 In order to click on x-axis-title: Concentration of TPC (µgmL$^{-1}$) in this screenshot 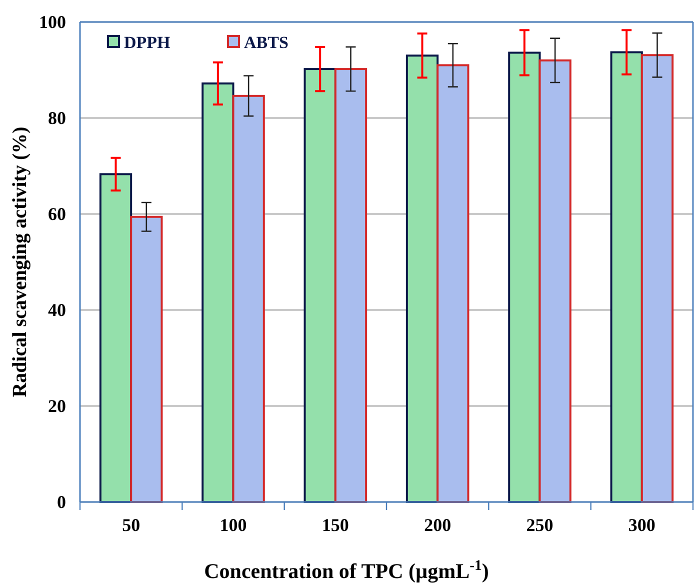, I will do `click(346, 570)`.